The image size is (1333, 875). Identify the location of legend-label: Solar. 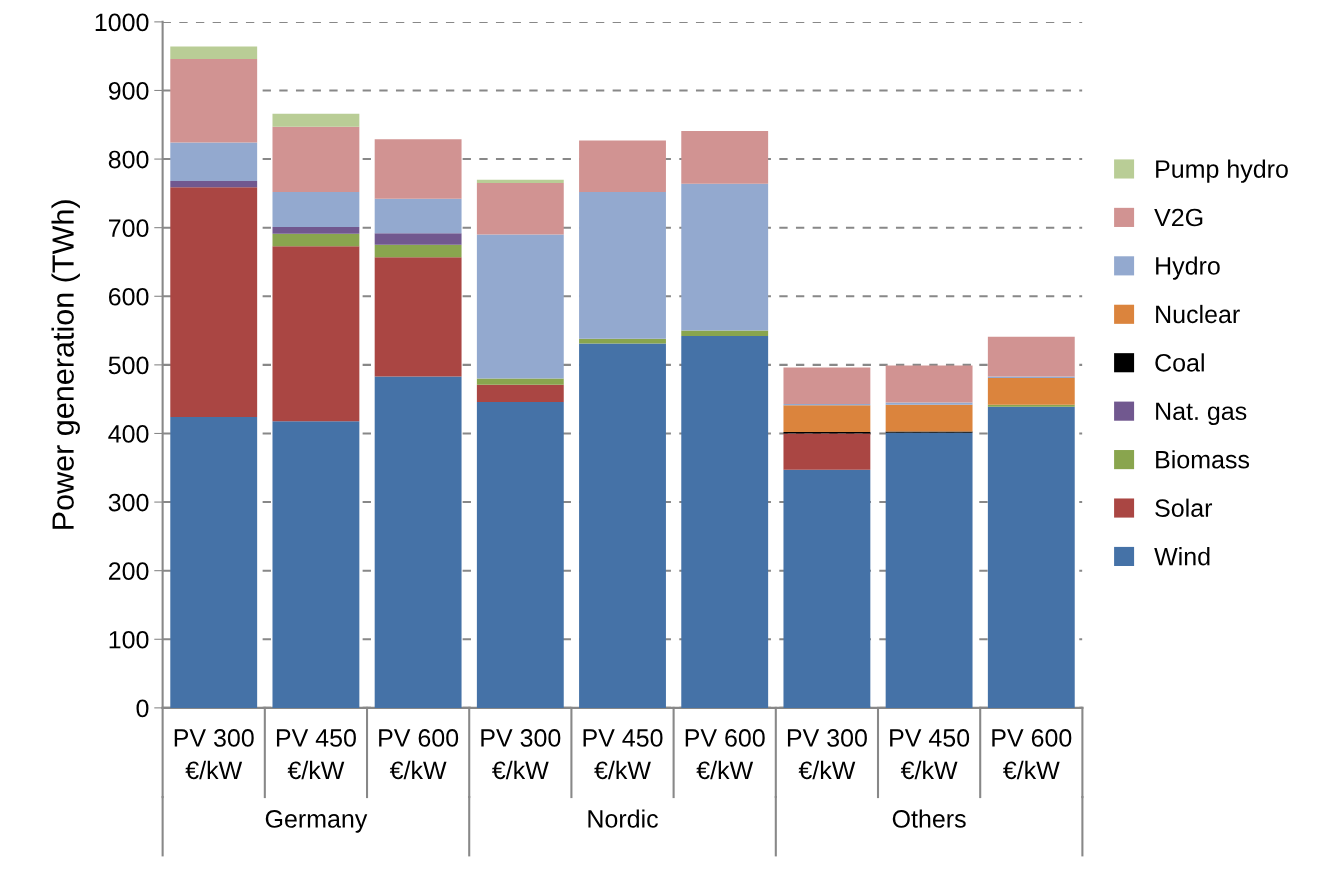
(1184, 507).